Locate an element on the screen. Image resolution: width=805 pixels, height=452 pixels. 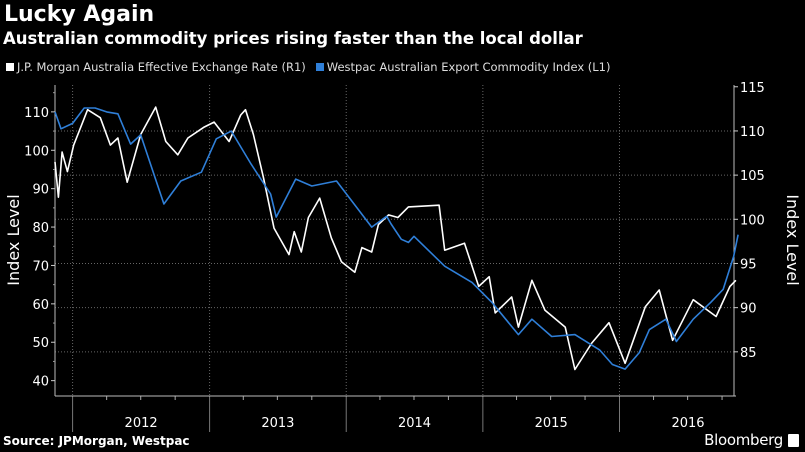
y-left-axis-label: Index Level is located at coordinates (13, 239).